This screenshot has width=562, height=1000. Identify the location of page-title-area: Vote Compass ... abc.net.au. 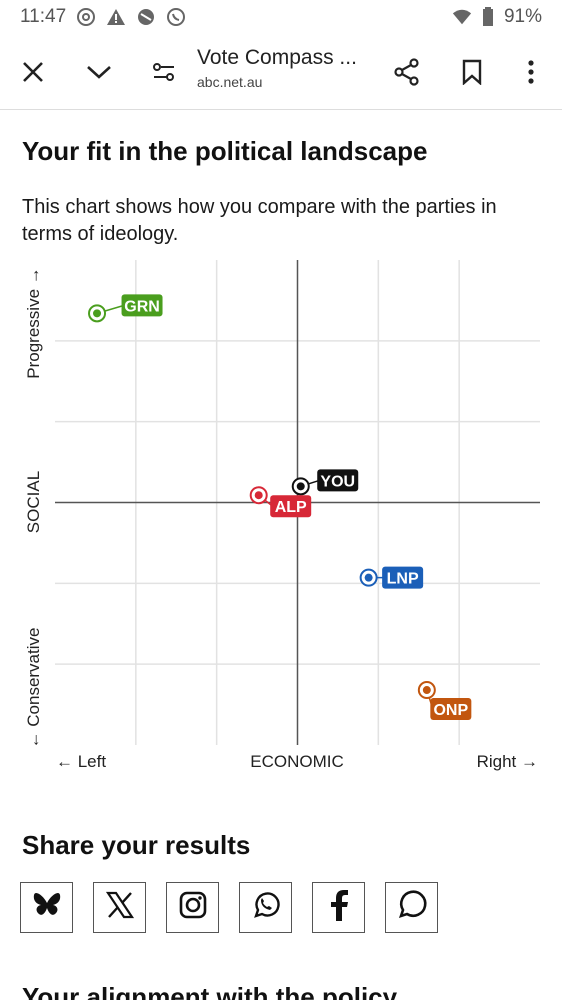
(287, 68).